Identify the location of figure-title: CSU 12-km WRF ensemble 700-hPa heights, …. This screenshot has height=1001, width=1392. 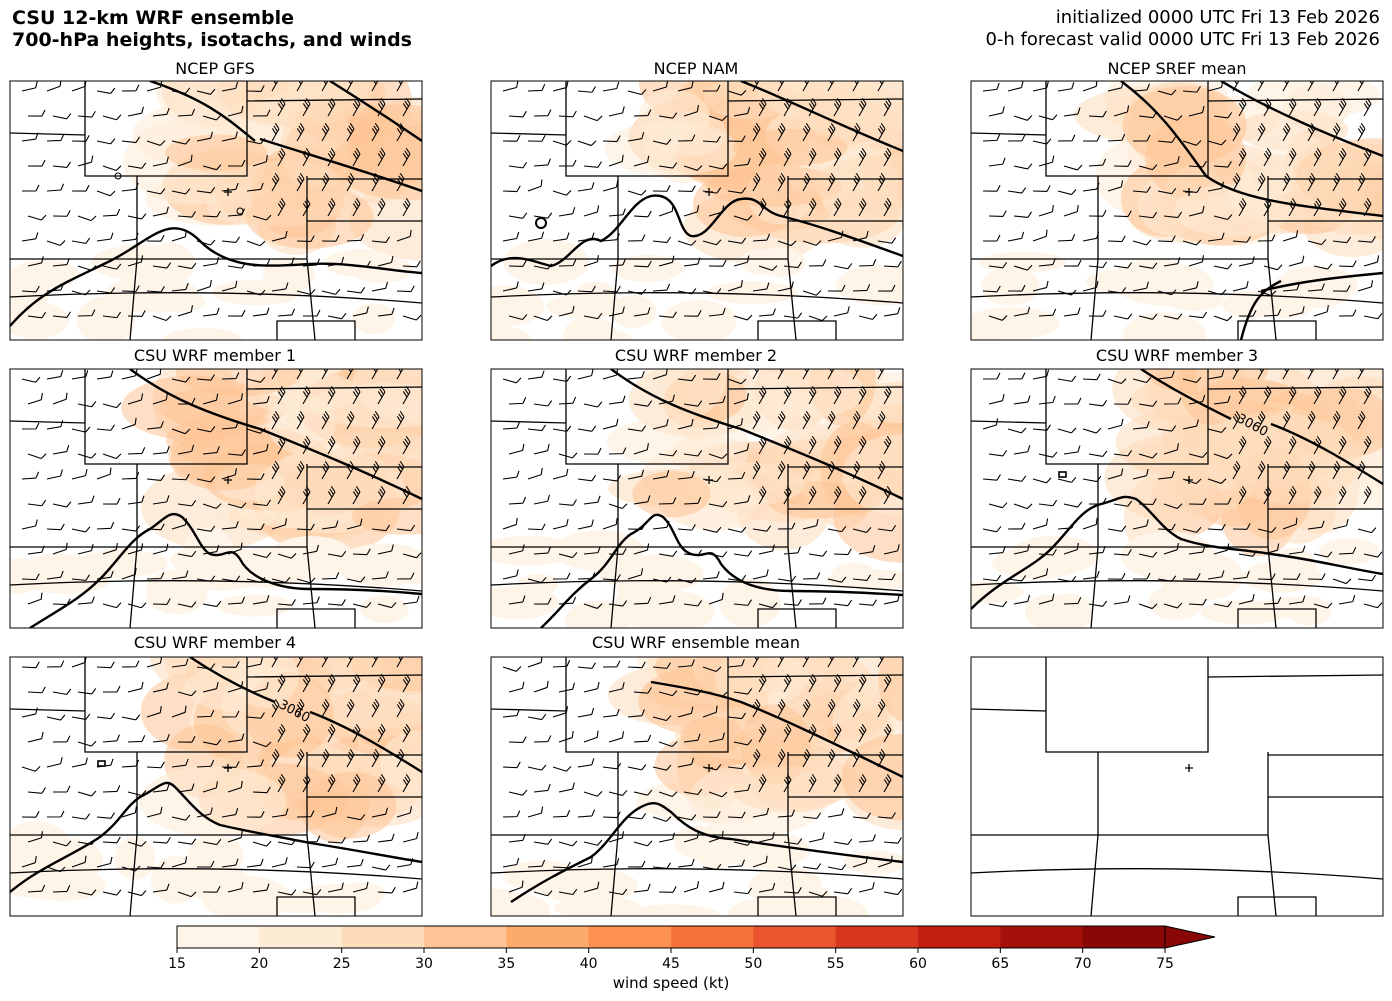
(212, 29).